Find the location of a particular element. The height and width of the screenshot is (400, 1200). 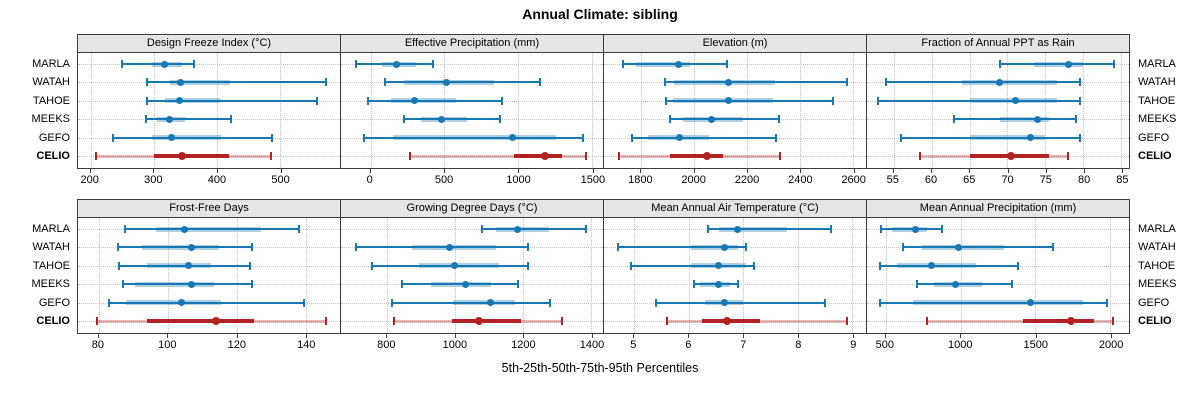

axis-tick-label: 400 is located at coordinates (217, 180).